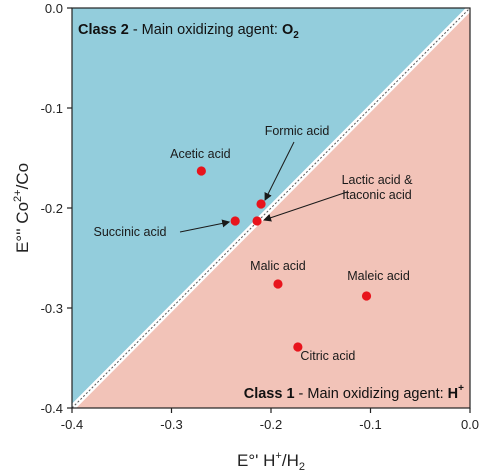 Image resolution: width=484 pixels, height=476 pixels. Describe the element at coordinates (205, 226) in the screenshot. I see `succinic-arrow` at that location.